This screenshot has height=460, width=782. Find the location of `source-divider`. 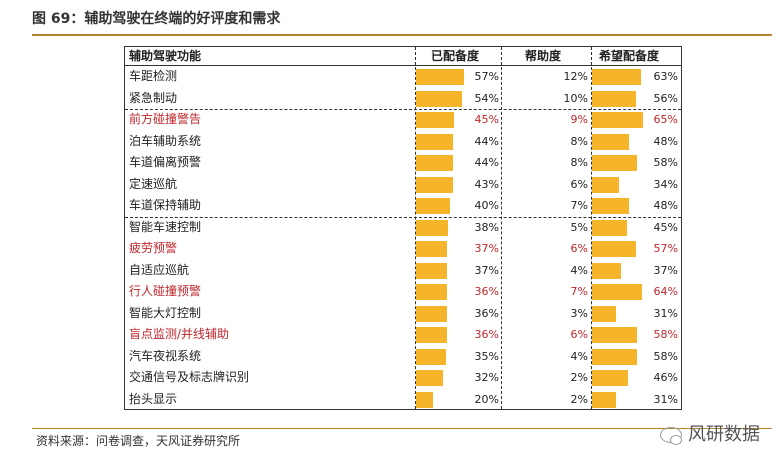

source-divider is located at coordinates (402, 428).